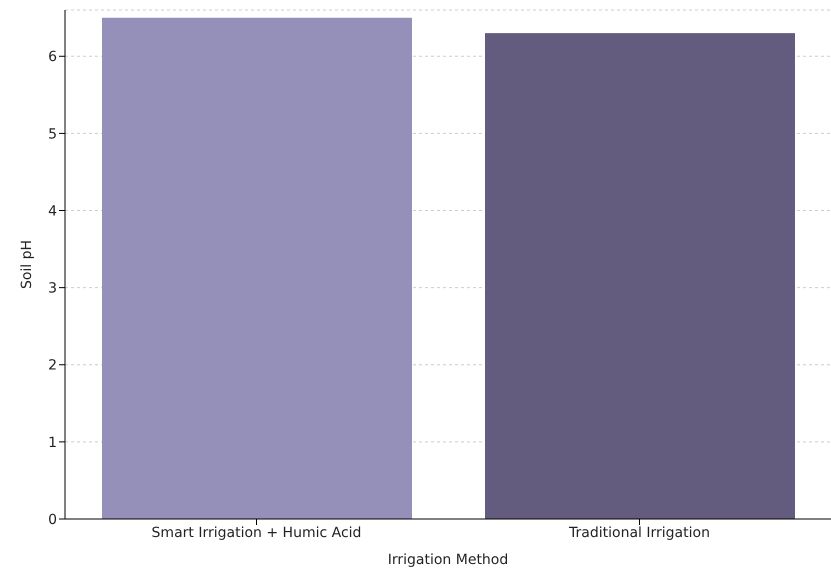 The width and height of the screenshot is (831, 573). Describe the element at coordinates (53, 57) in the screenshot. I see `y-tick-label: 6` at that location.